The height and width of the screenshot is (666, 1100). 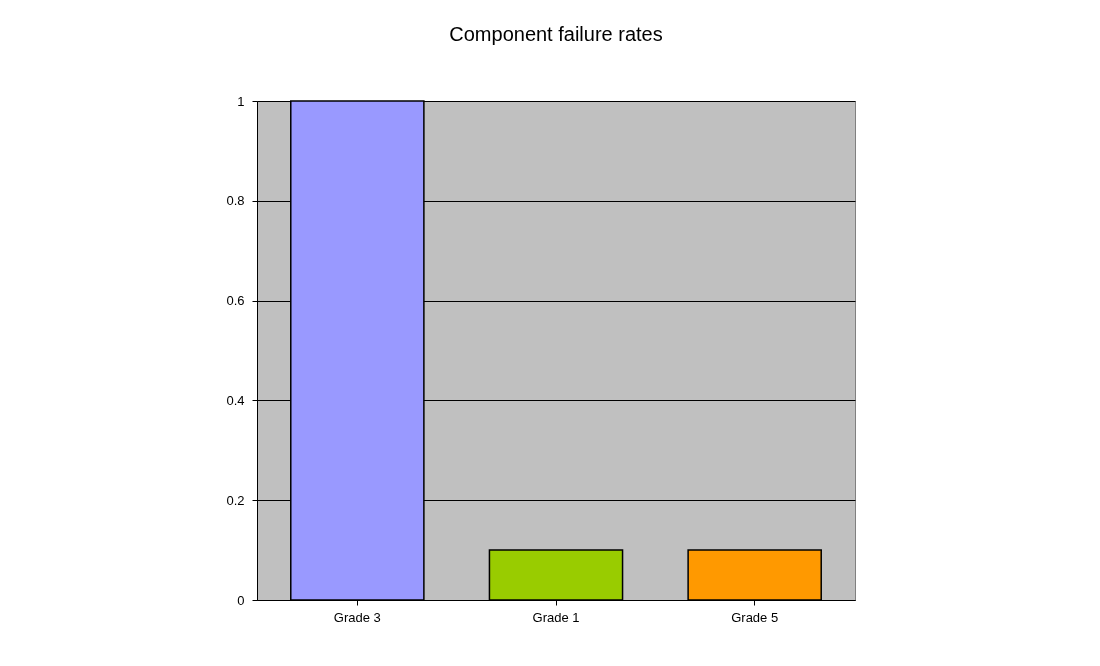 What do you see at coordinates (235, 201) in the screenshot?
I see `y-tick-label: 0.8` at bounding box center [235, 201].